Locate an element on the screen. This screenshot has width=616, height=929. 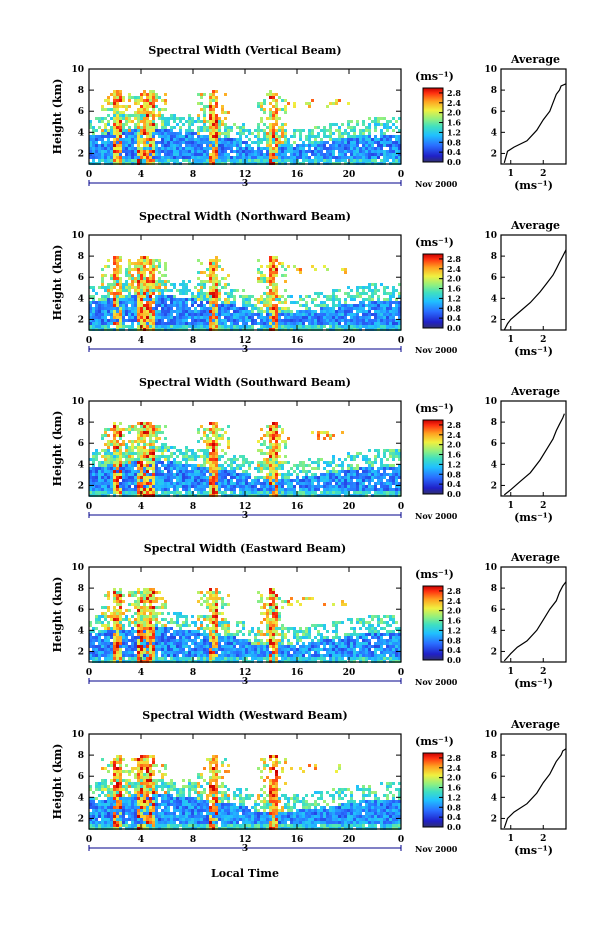
date-label: Nov 2000 is located at coordinates (436, 682).